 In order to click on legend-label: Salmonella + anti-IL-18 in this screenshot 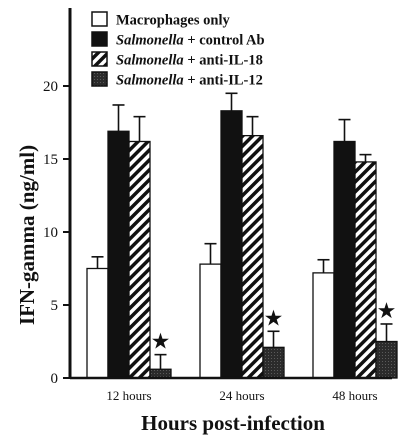, I will do `click(189, 61)`.